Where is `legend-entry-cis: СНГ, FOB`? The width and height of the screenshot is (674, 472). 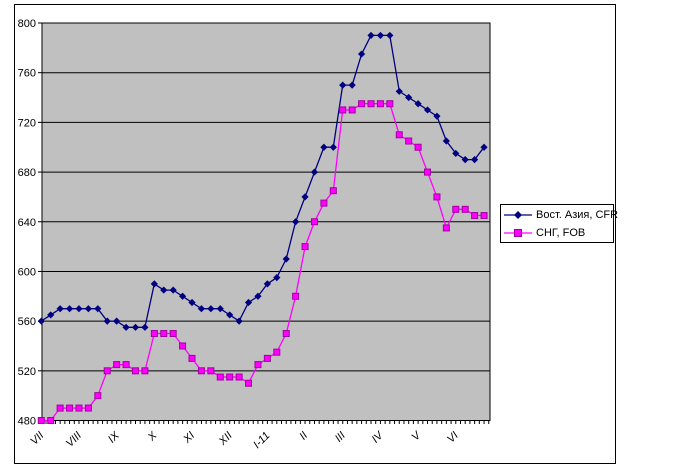 legend-entry-cis: СНГ, FOB is located at coordinates (557, 232).